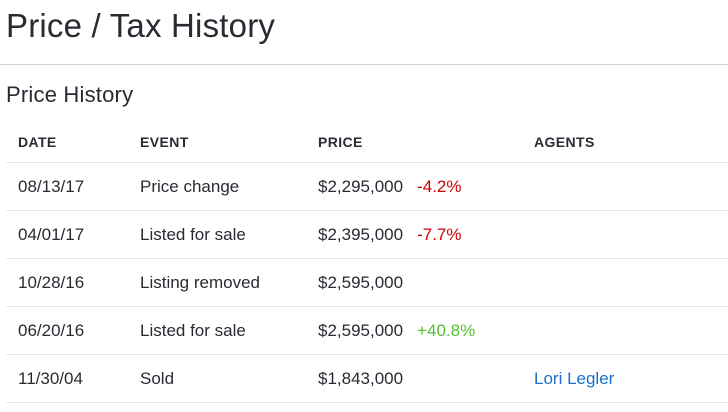 This screenshot has height=412, width=728. Describe the element at coordinates (446, 330) in the screenshot. I see `price-change-positive: +40.8%` at that location.